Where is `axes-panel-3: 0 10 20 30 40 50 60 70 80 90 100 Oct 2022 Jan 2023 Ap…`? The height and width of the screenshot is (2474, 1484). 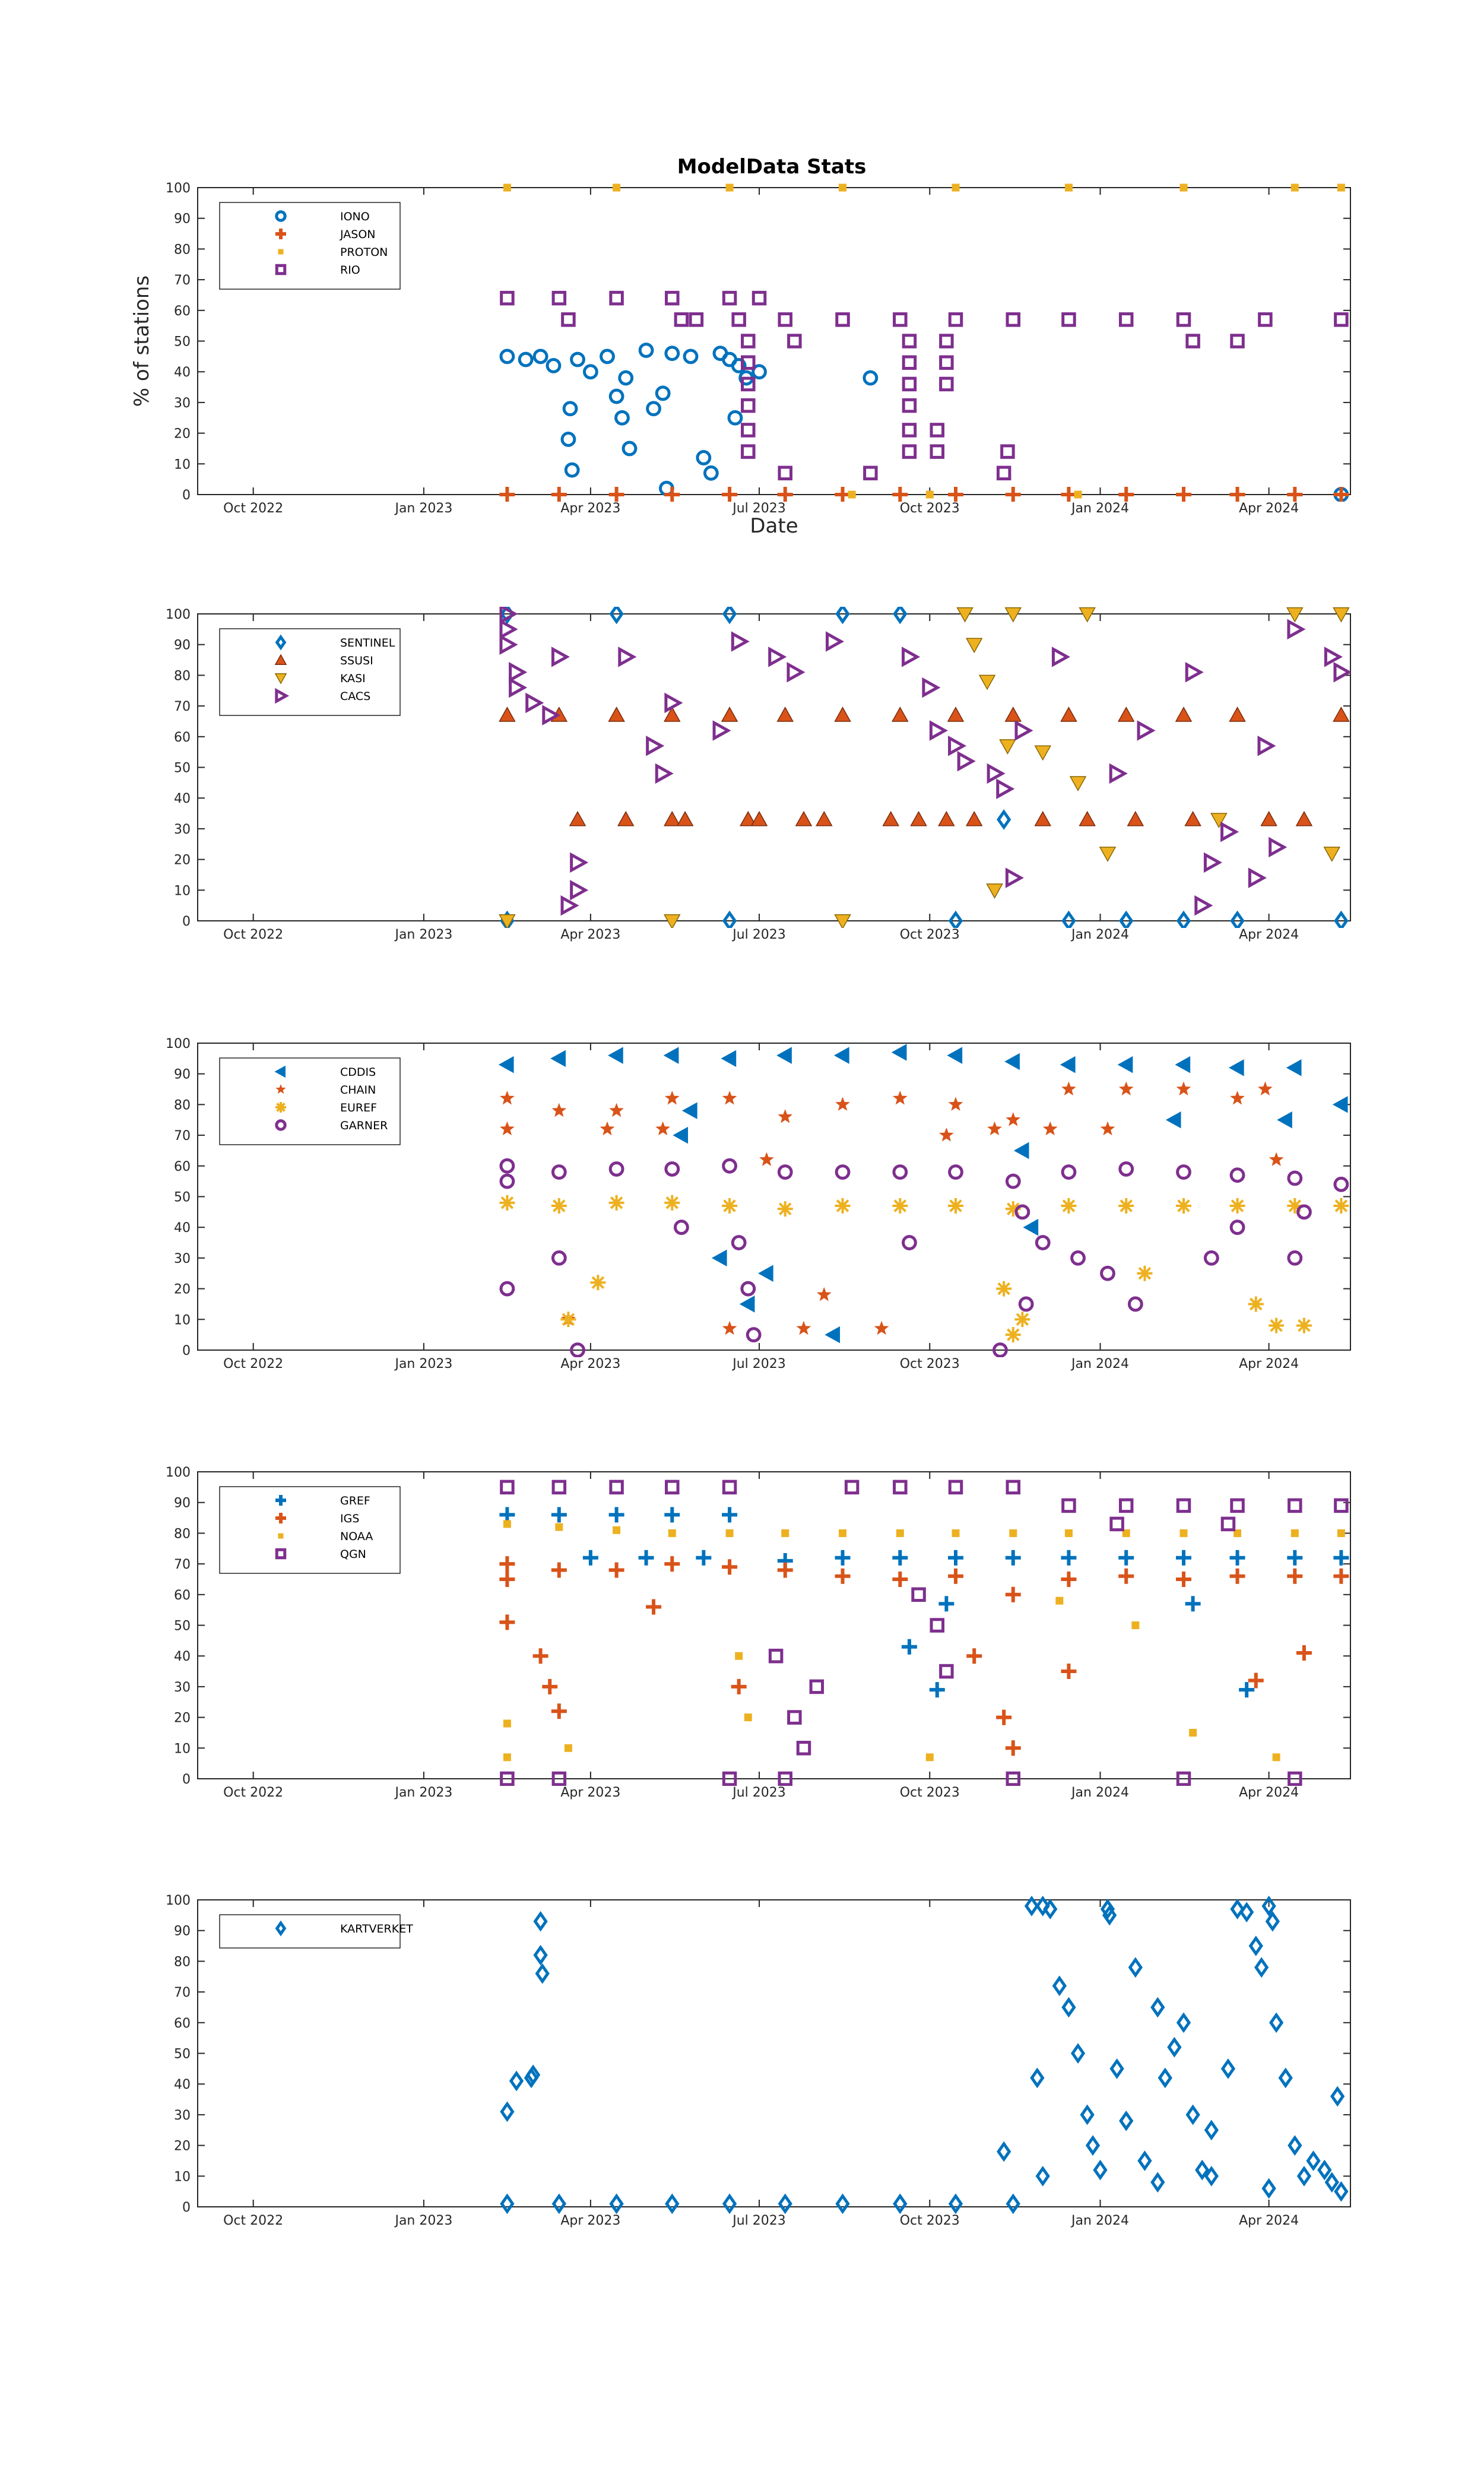 axes-panel-3: 0 10 20 30 40 50 60 70 80 90 100 Oct 2022 Jan 2023 Ap… is located at coordinates (758, 1204).